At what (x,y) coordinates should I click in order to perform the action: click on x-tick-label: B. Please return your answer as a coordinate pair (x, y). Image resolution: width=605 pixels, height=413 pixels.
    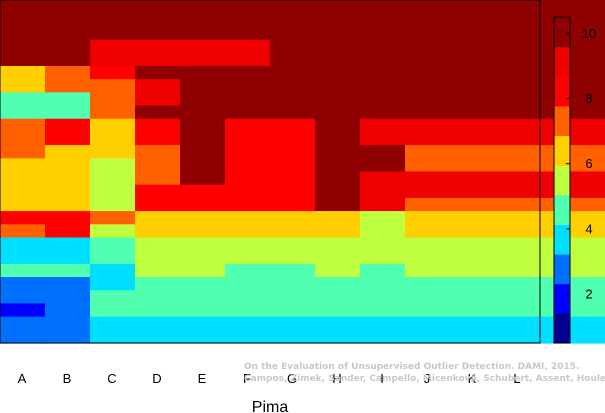
    Looking at the image, I should click on (67, 378).